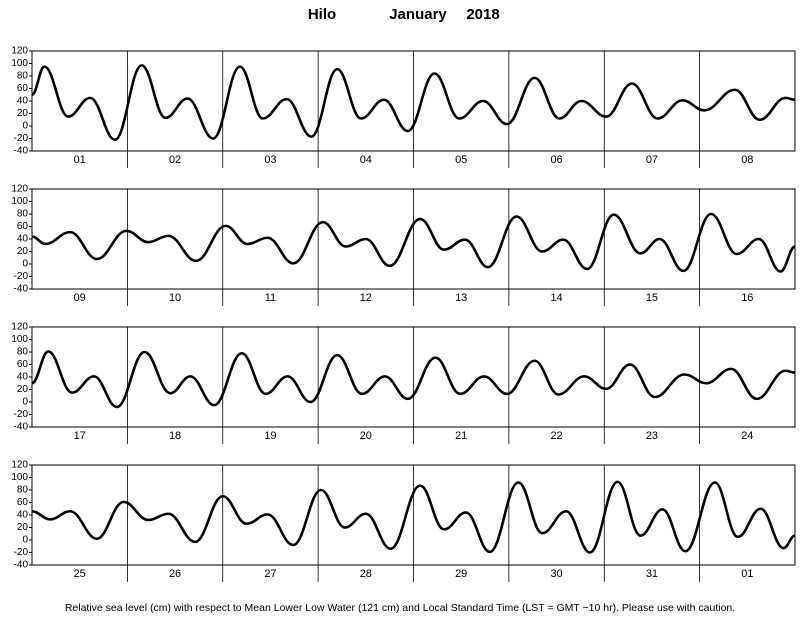  What do you see at coordinates (175, 298) in the screenshot?
I see `x-tick-label: 10` at bounding box center [175, 298].